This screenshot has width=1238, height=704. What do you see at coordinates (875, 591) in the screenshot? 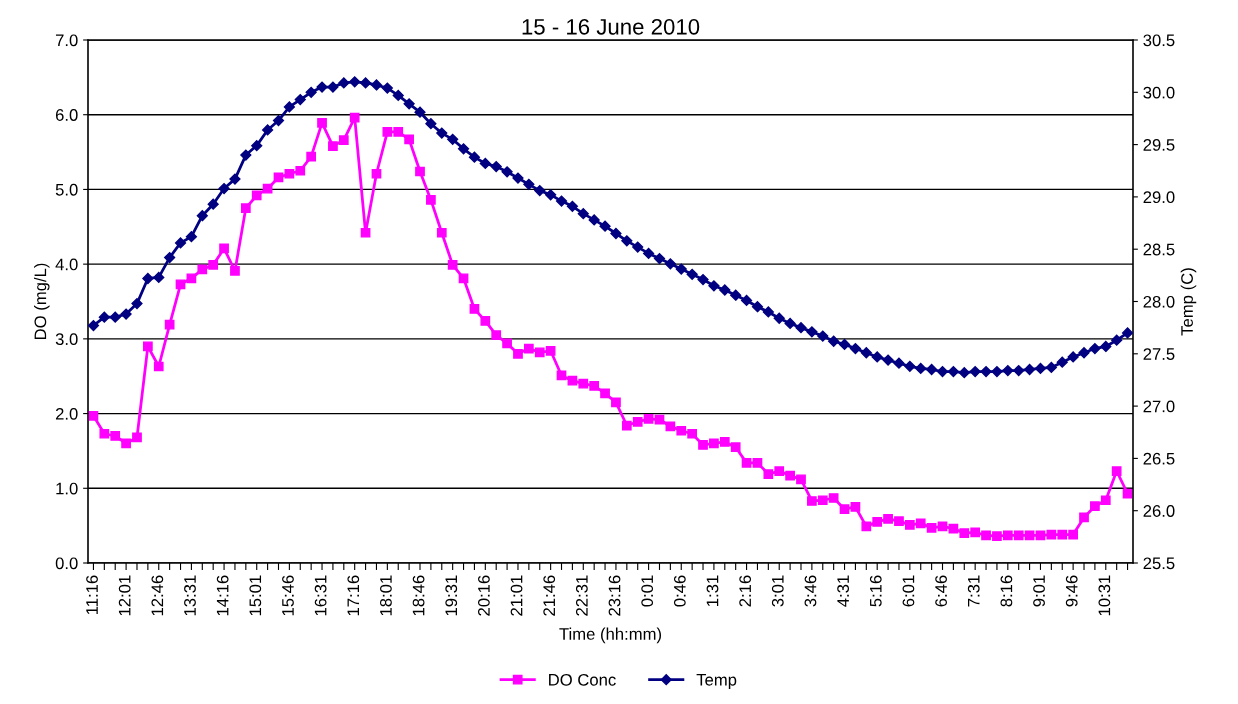
I see `x-tick-label: 5:16` at bounding box center [875, 591].